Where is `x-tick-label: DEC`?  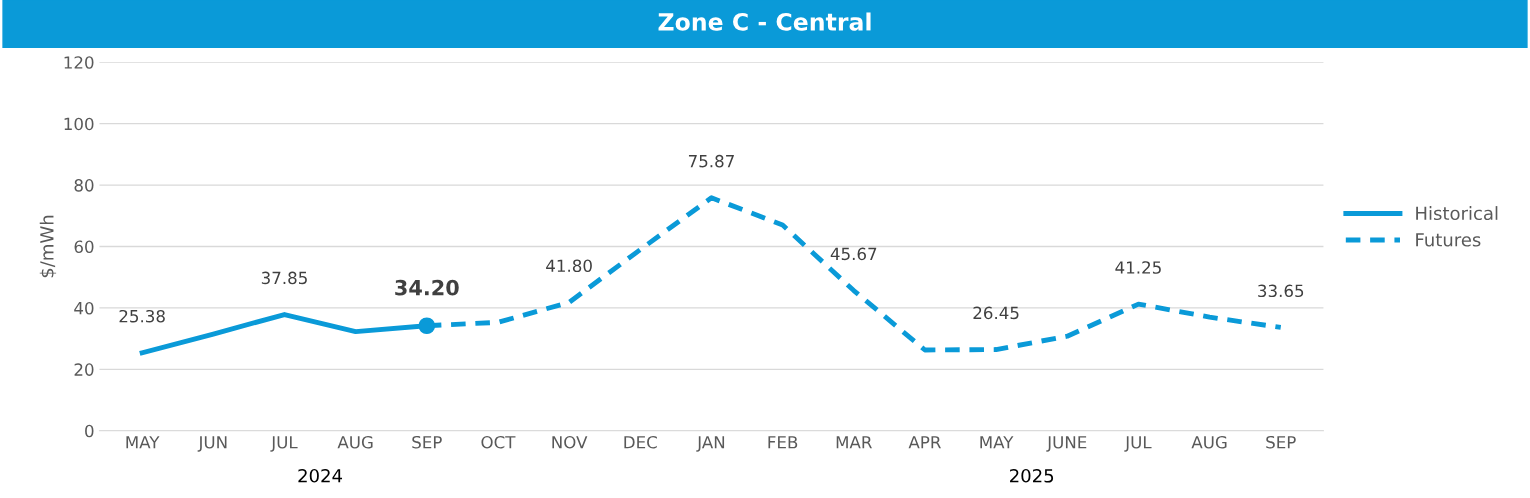 x-tick-label: DEC is located at coordinates (640, 442).